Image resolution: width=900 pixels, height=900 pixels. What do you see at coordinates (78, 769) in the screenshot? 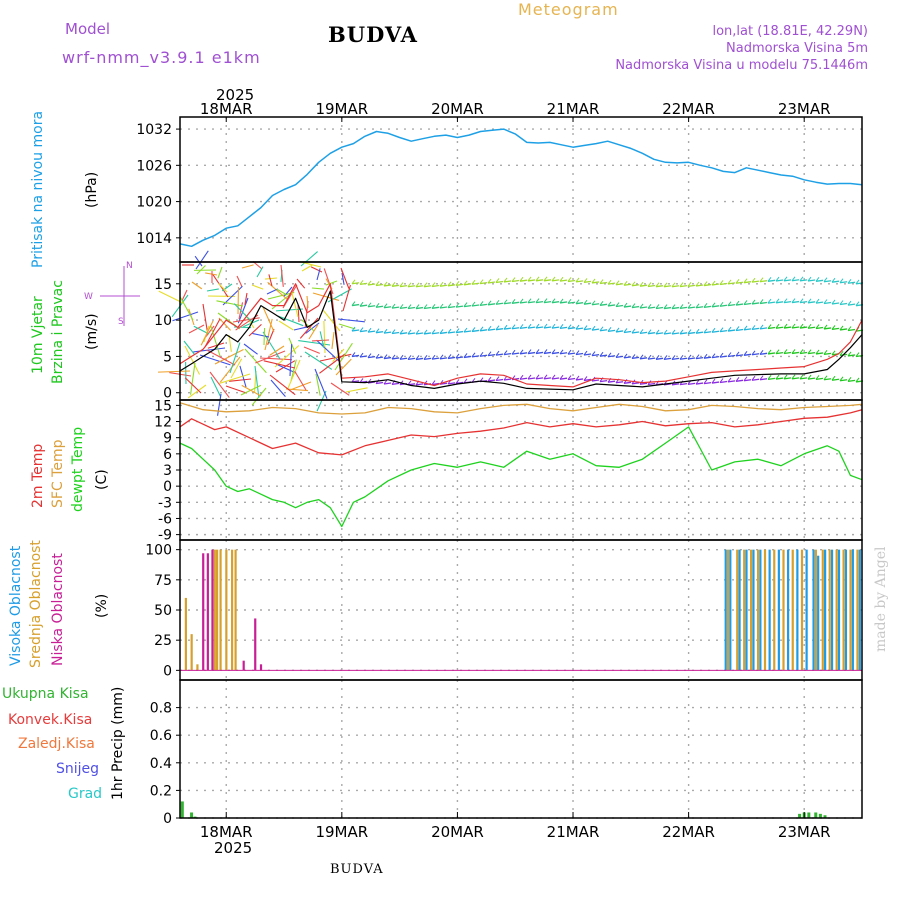
I see `legend-snow: Snijeg` at bounding box center [78, 769].